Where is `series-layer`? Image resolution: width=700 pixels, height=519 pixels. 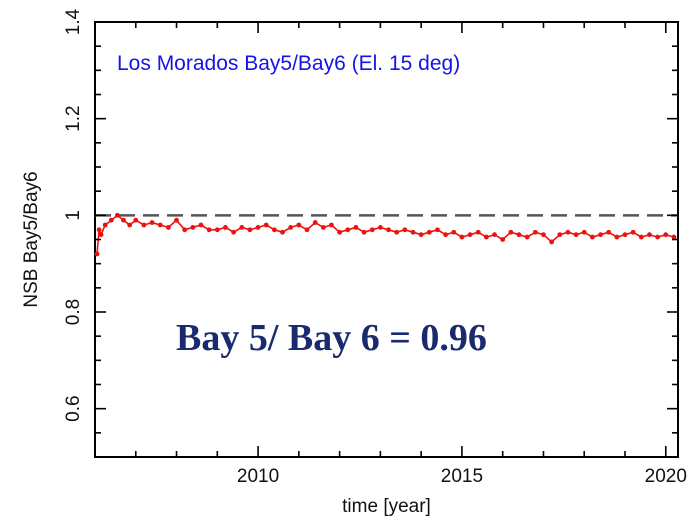
series-layer is located at coordinates (385, 234).